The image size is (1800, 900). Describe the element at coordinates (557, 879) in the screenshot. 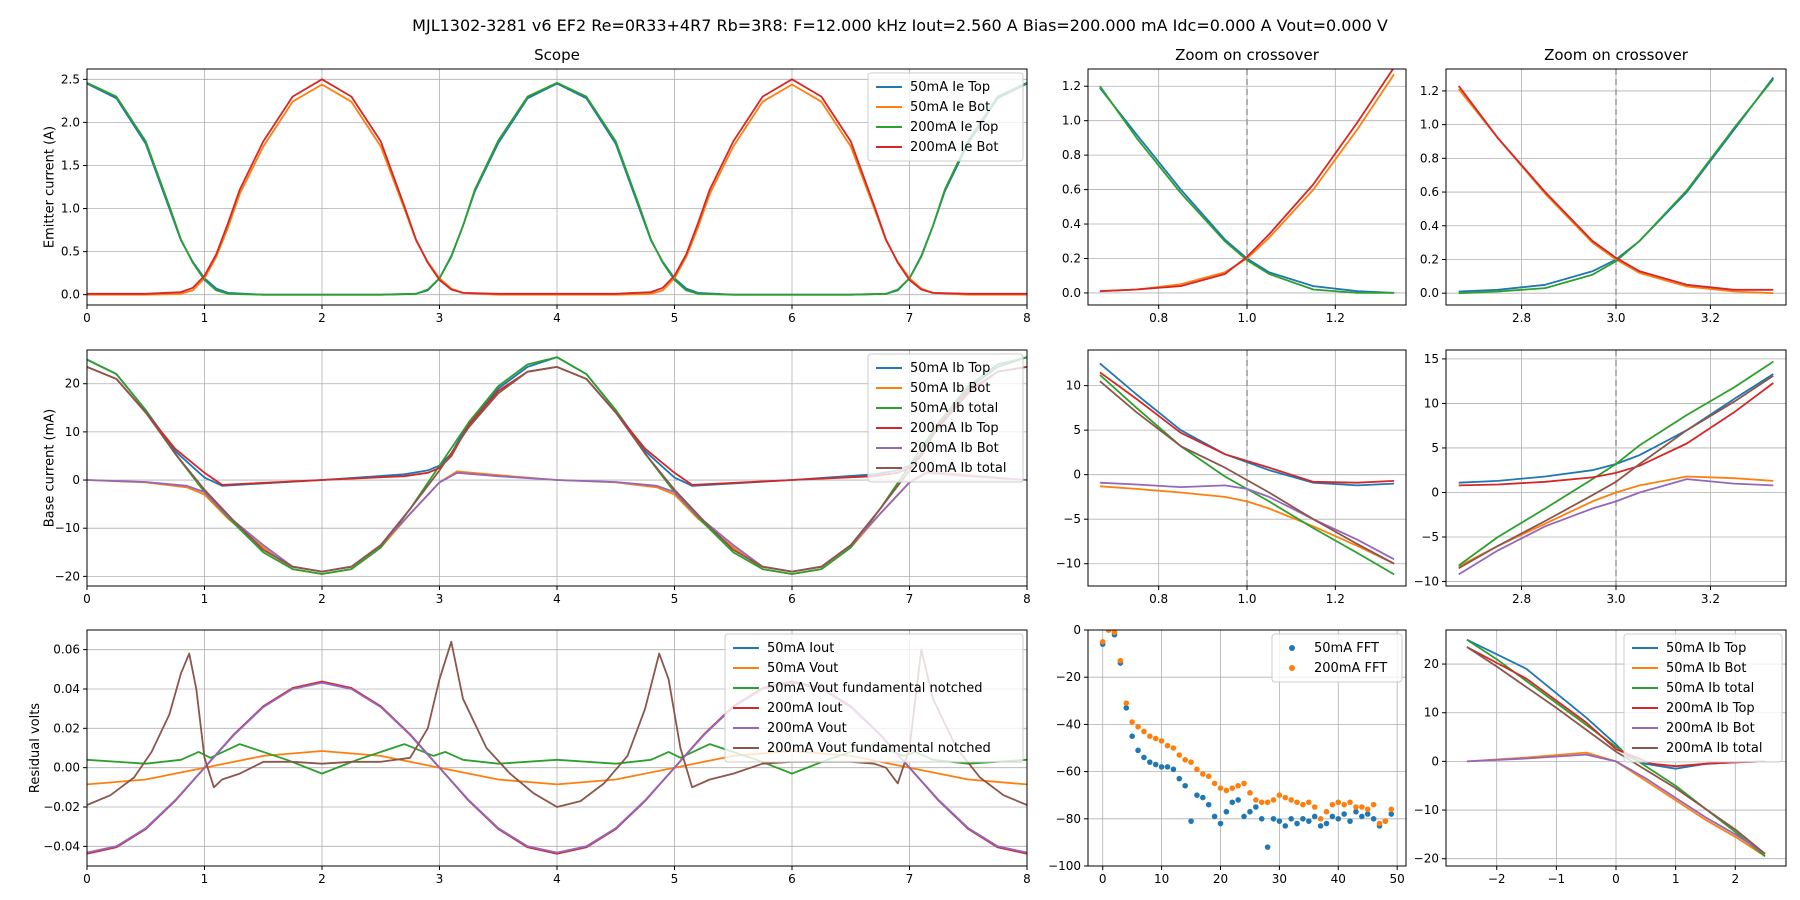

I see `x-tick-label: 4` at that location.